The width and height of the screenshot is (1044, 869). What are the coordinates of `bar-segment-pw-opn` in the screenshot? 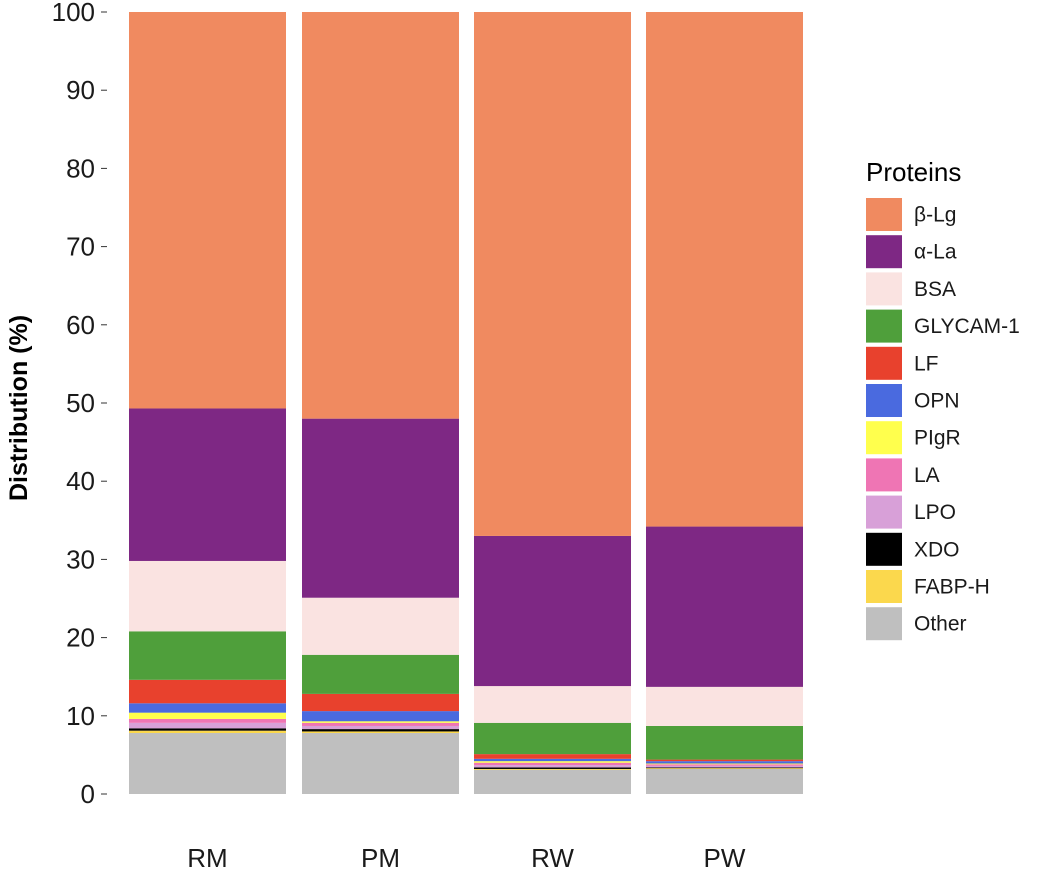 It's located at (724, 762).